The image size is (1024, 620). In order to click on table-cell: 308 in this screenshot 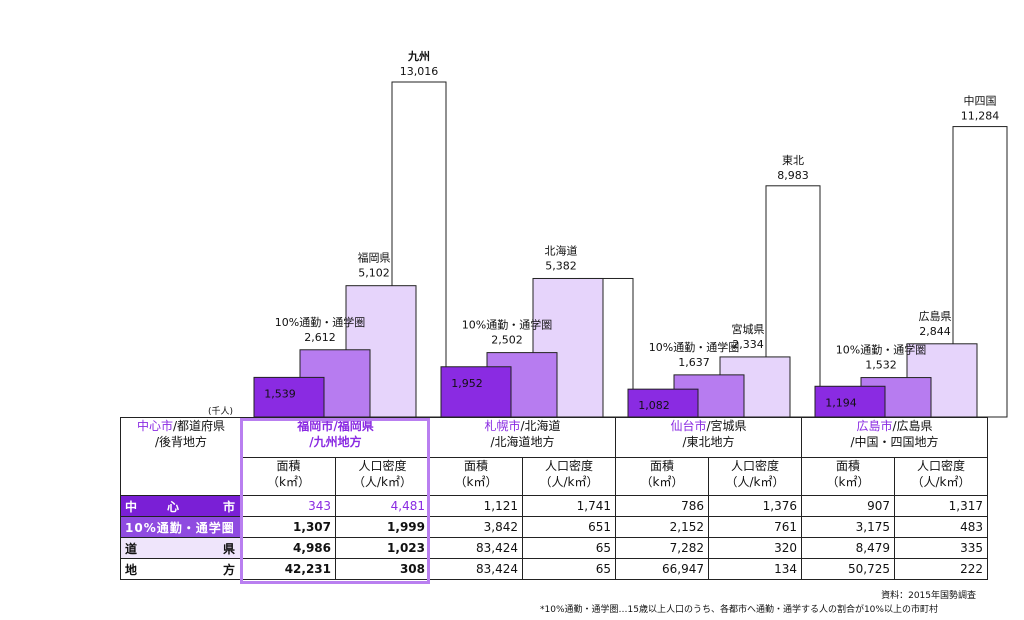, I will do `click(382, 569)`.